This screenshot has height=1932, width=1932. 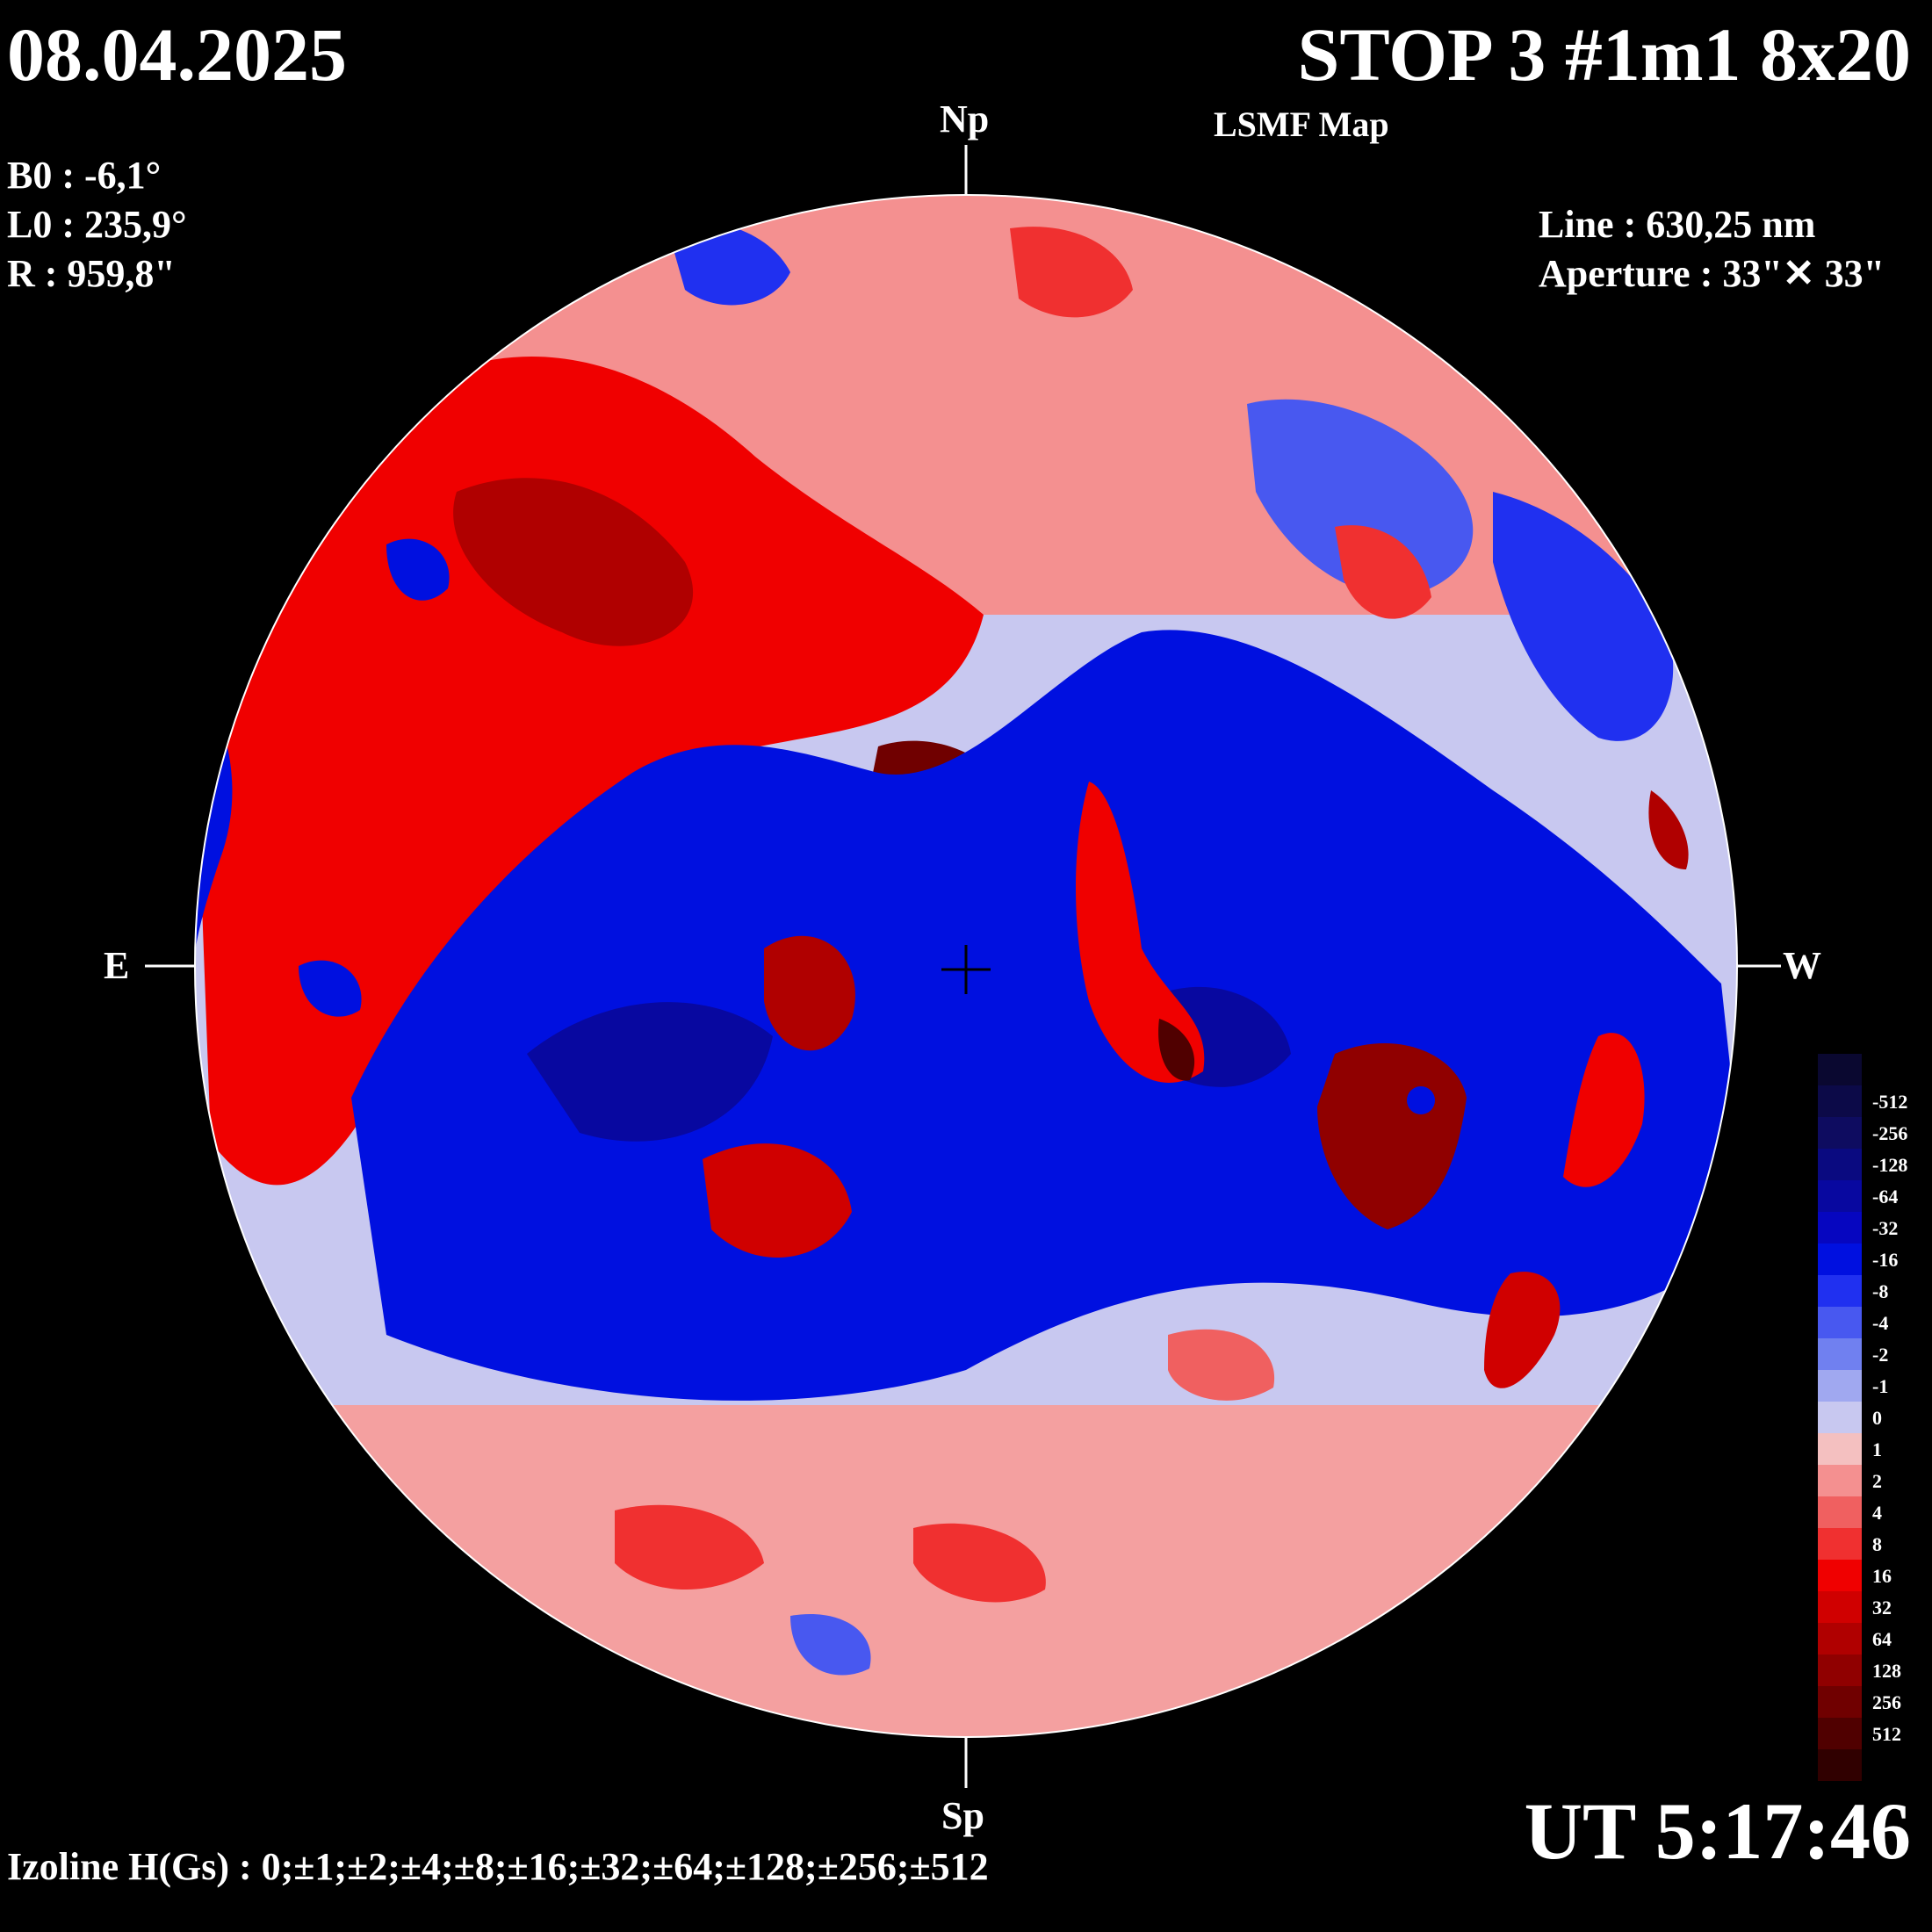 I want to click on map-title: STOP 3 #1m1 8x20, so click(x=1604, y=55).